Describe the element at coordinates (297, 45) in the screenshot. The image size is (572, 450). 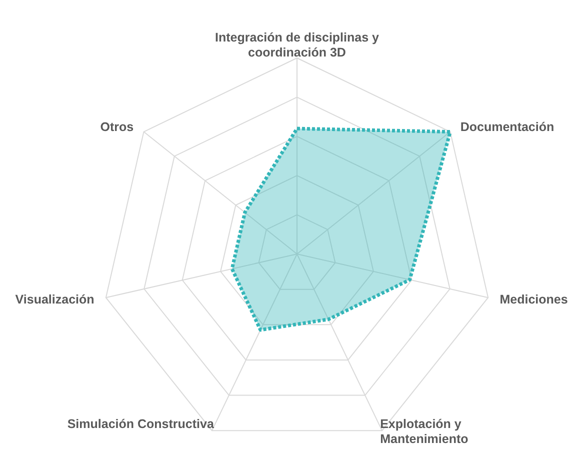
I see `spoke-label: Integración de disciplinas y coordinación 3D` at that location.